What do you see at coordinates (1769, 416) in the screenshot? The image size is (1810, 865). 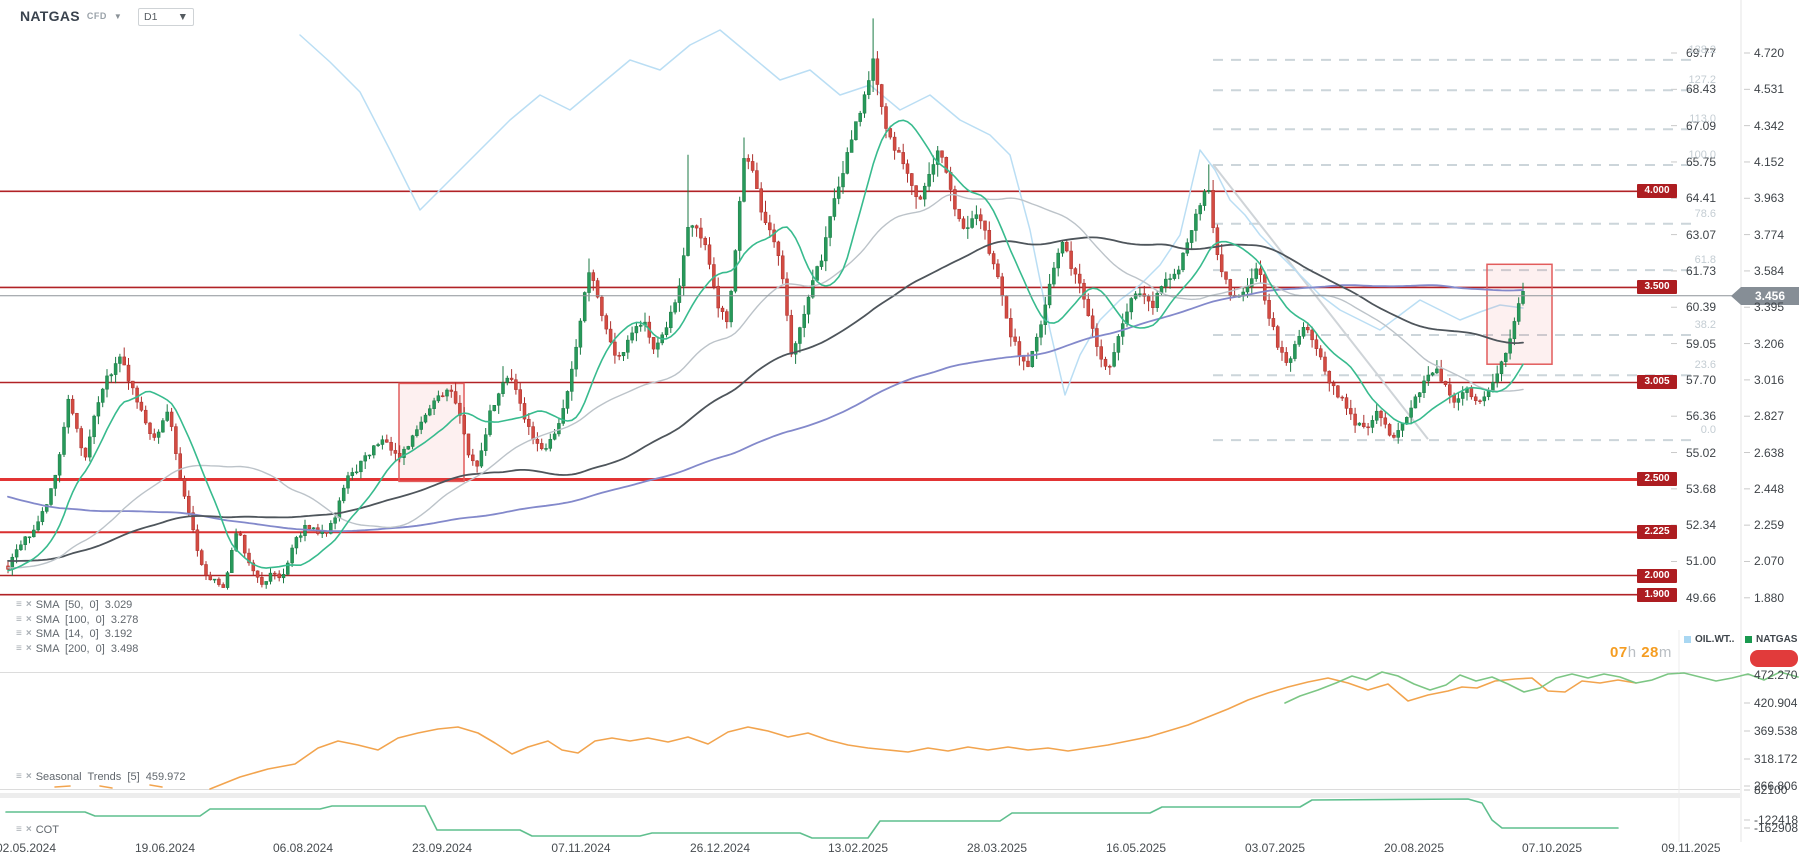 I see `natgas-axis-value: 2.827` at bounding box center [1769, 416].